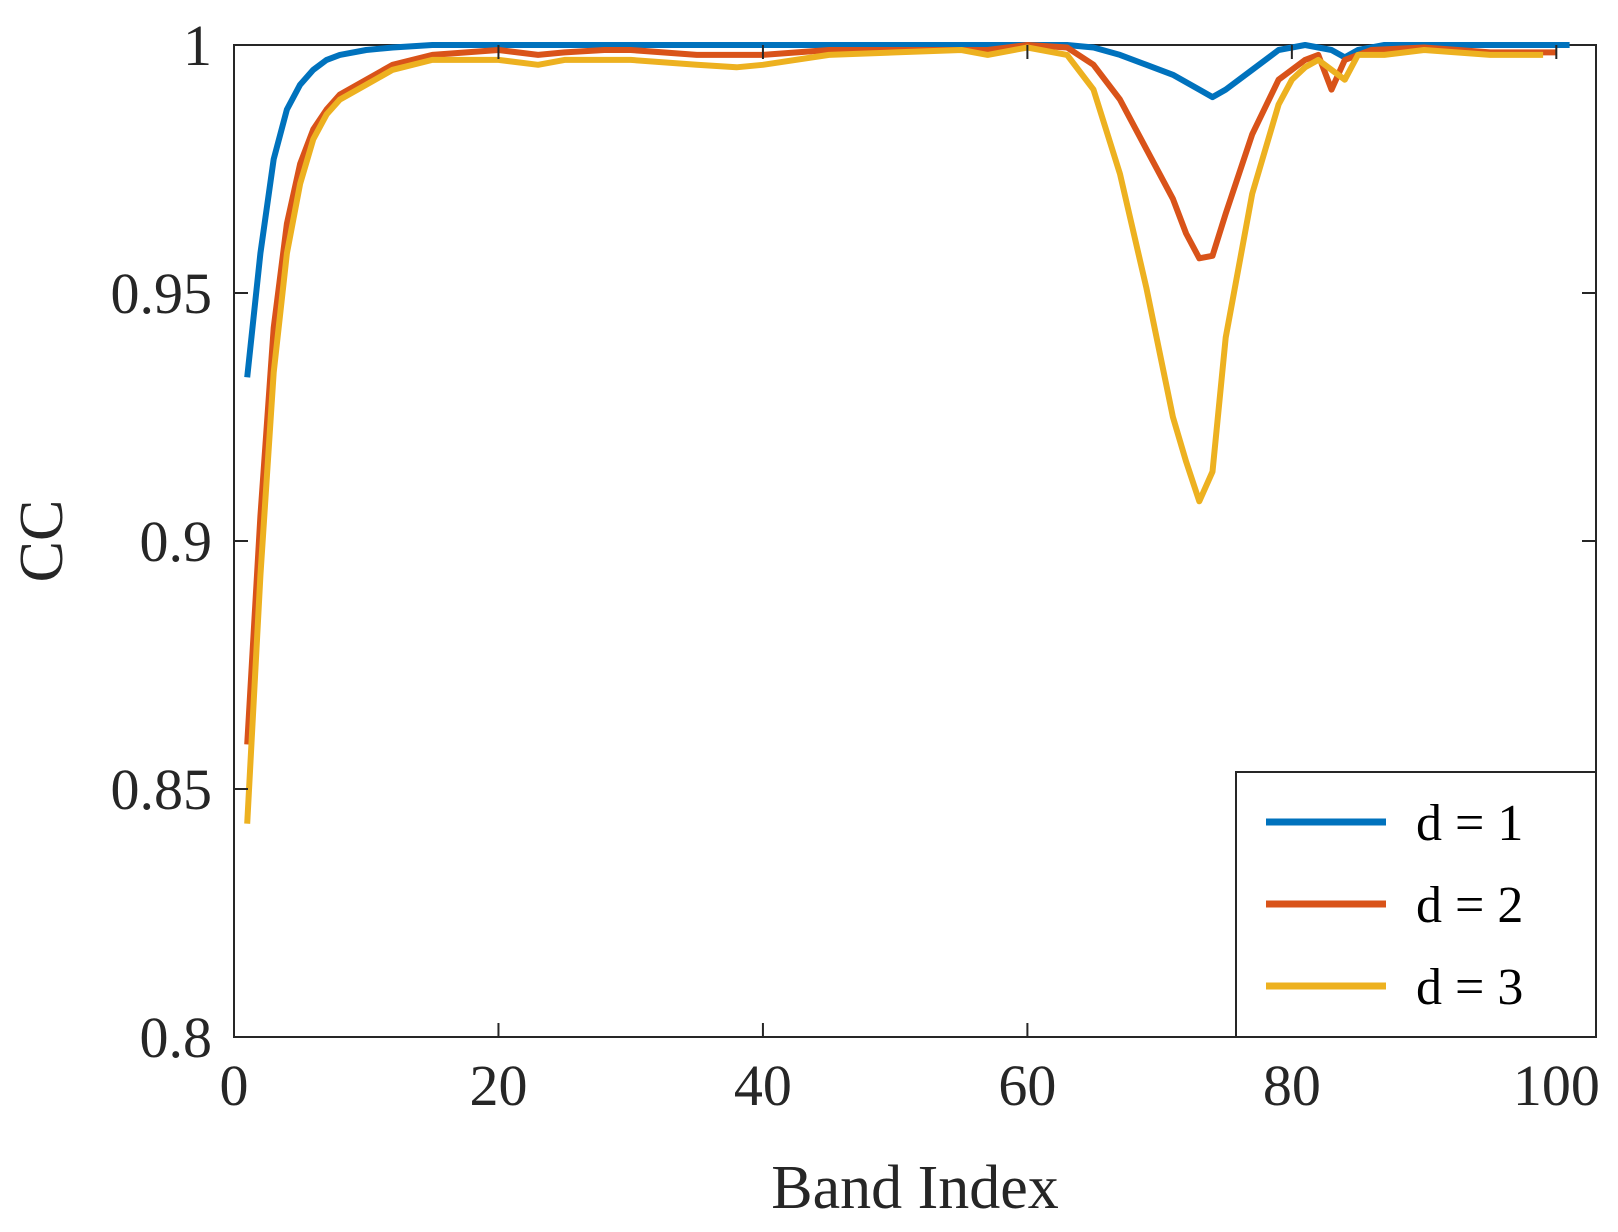 The image size is (1618, 1232). I want to click on y-tick-label: 0.8, so click(176, 1037).